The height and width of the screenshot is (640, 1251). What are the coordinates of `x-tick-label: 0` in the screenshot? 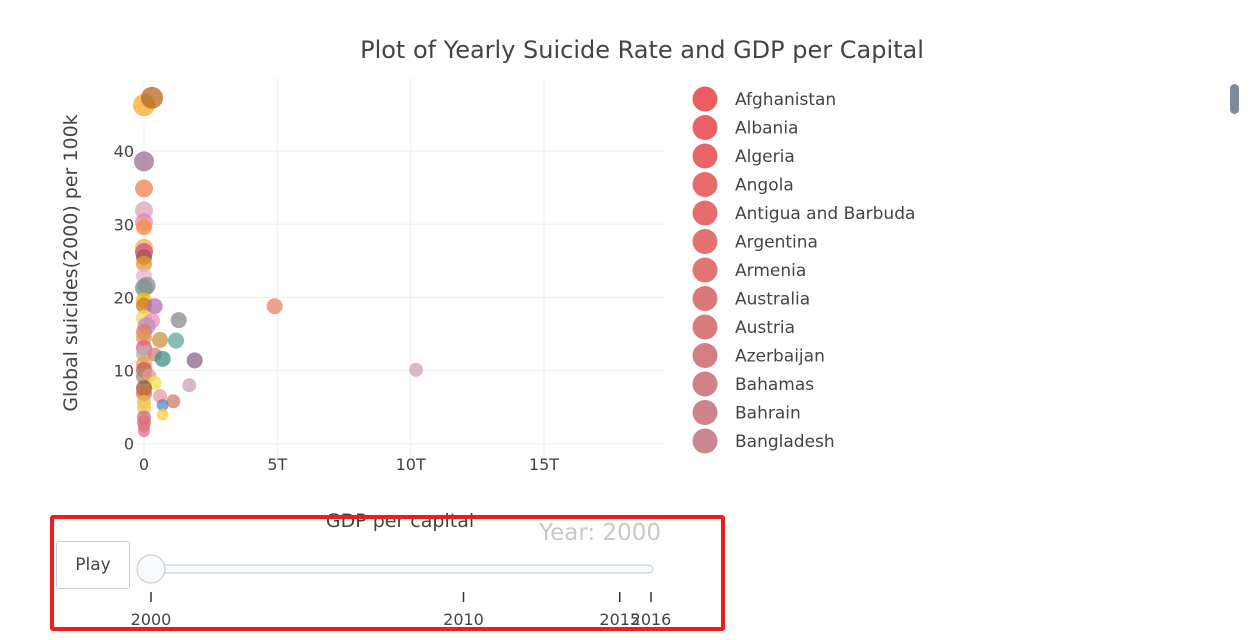 It's located at (144, 464).